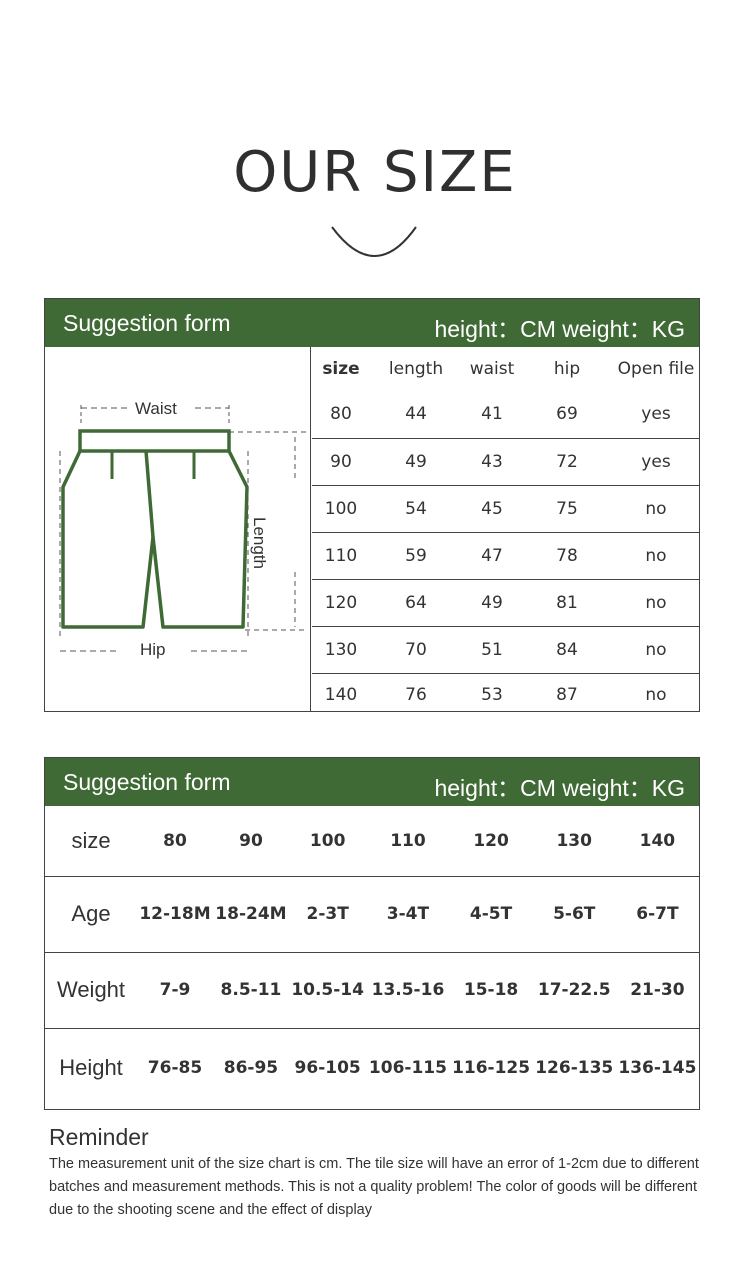  Describe the element at coordinates (175, 1068) in the screenshot. I see `table-cell: 76-85` at that location.